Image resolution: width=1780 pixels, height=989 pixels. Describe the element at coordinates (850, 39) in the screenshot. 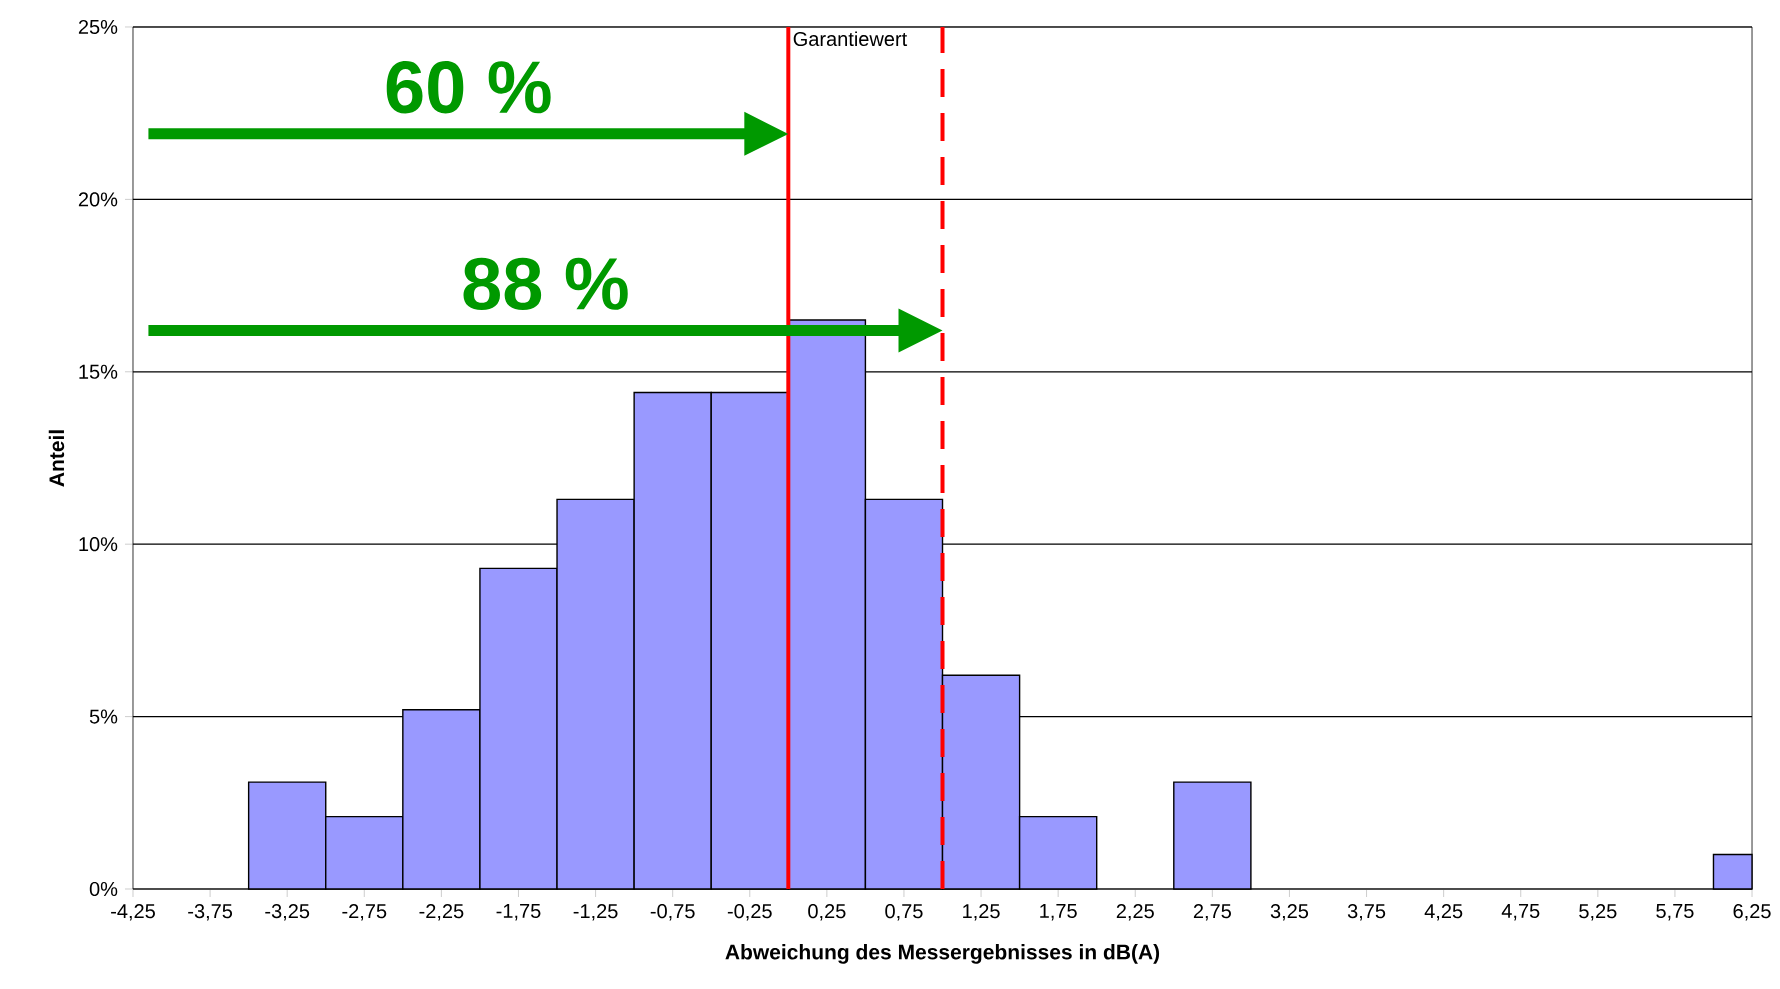

I see `ref-line-label: Garantiewert` at that location.